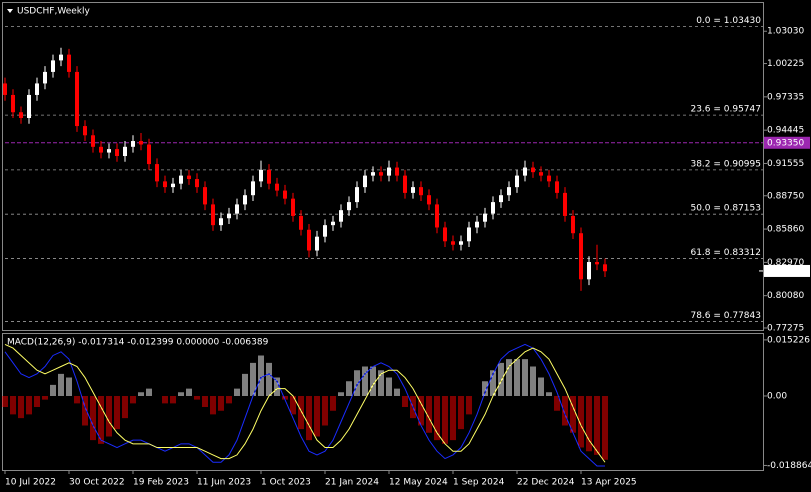 The image size is (811, 492). What do you see at coordinates (788, 340) in the screenshot?
I see `y-tick-label: 0.015226` at bounding box center [788, 340].